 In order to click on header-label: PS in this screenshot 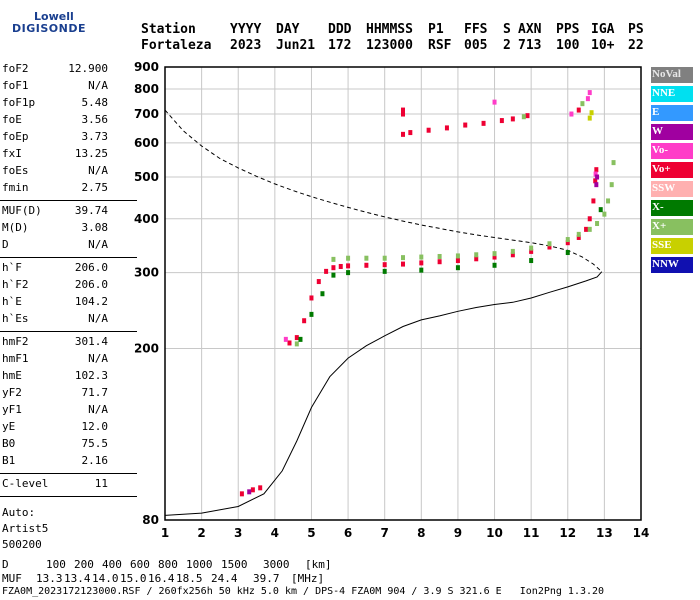, I will do `click(636, 29)`.